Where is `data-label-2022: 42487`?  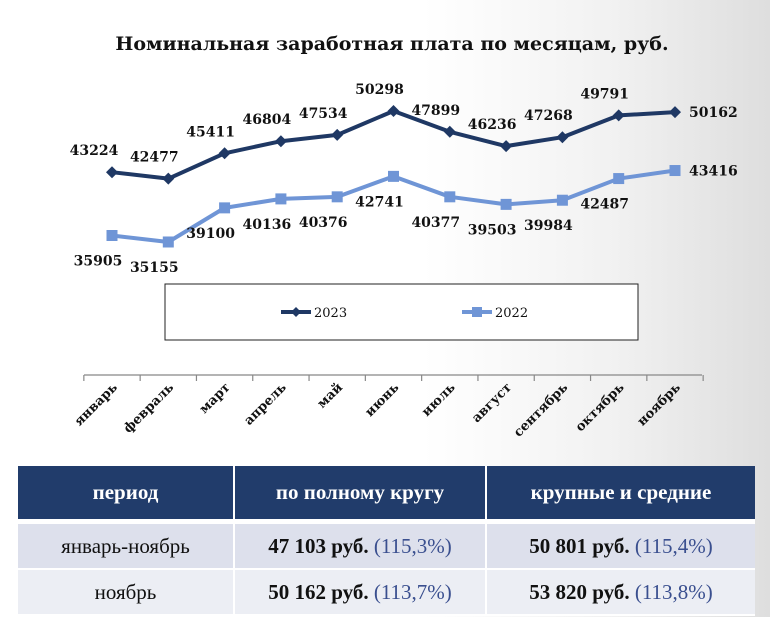 data-label-2022: 42487 is located at coordinates (604, 205).